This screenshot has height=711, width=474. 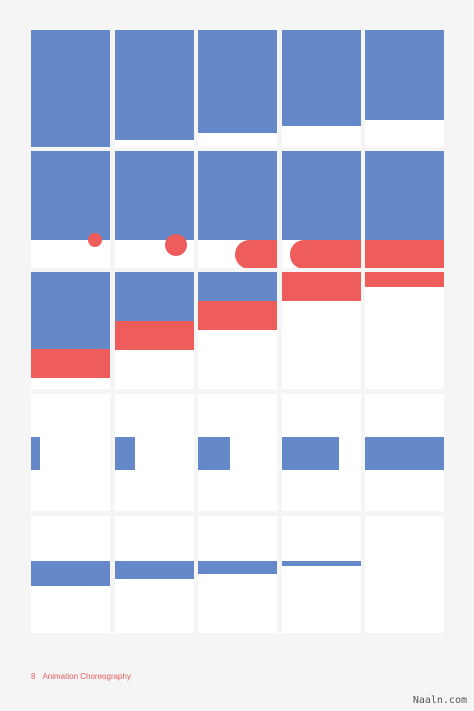 I want to click on frame-2-5-red-layer, so click(x=404, y=209).